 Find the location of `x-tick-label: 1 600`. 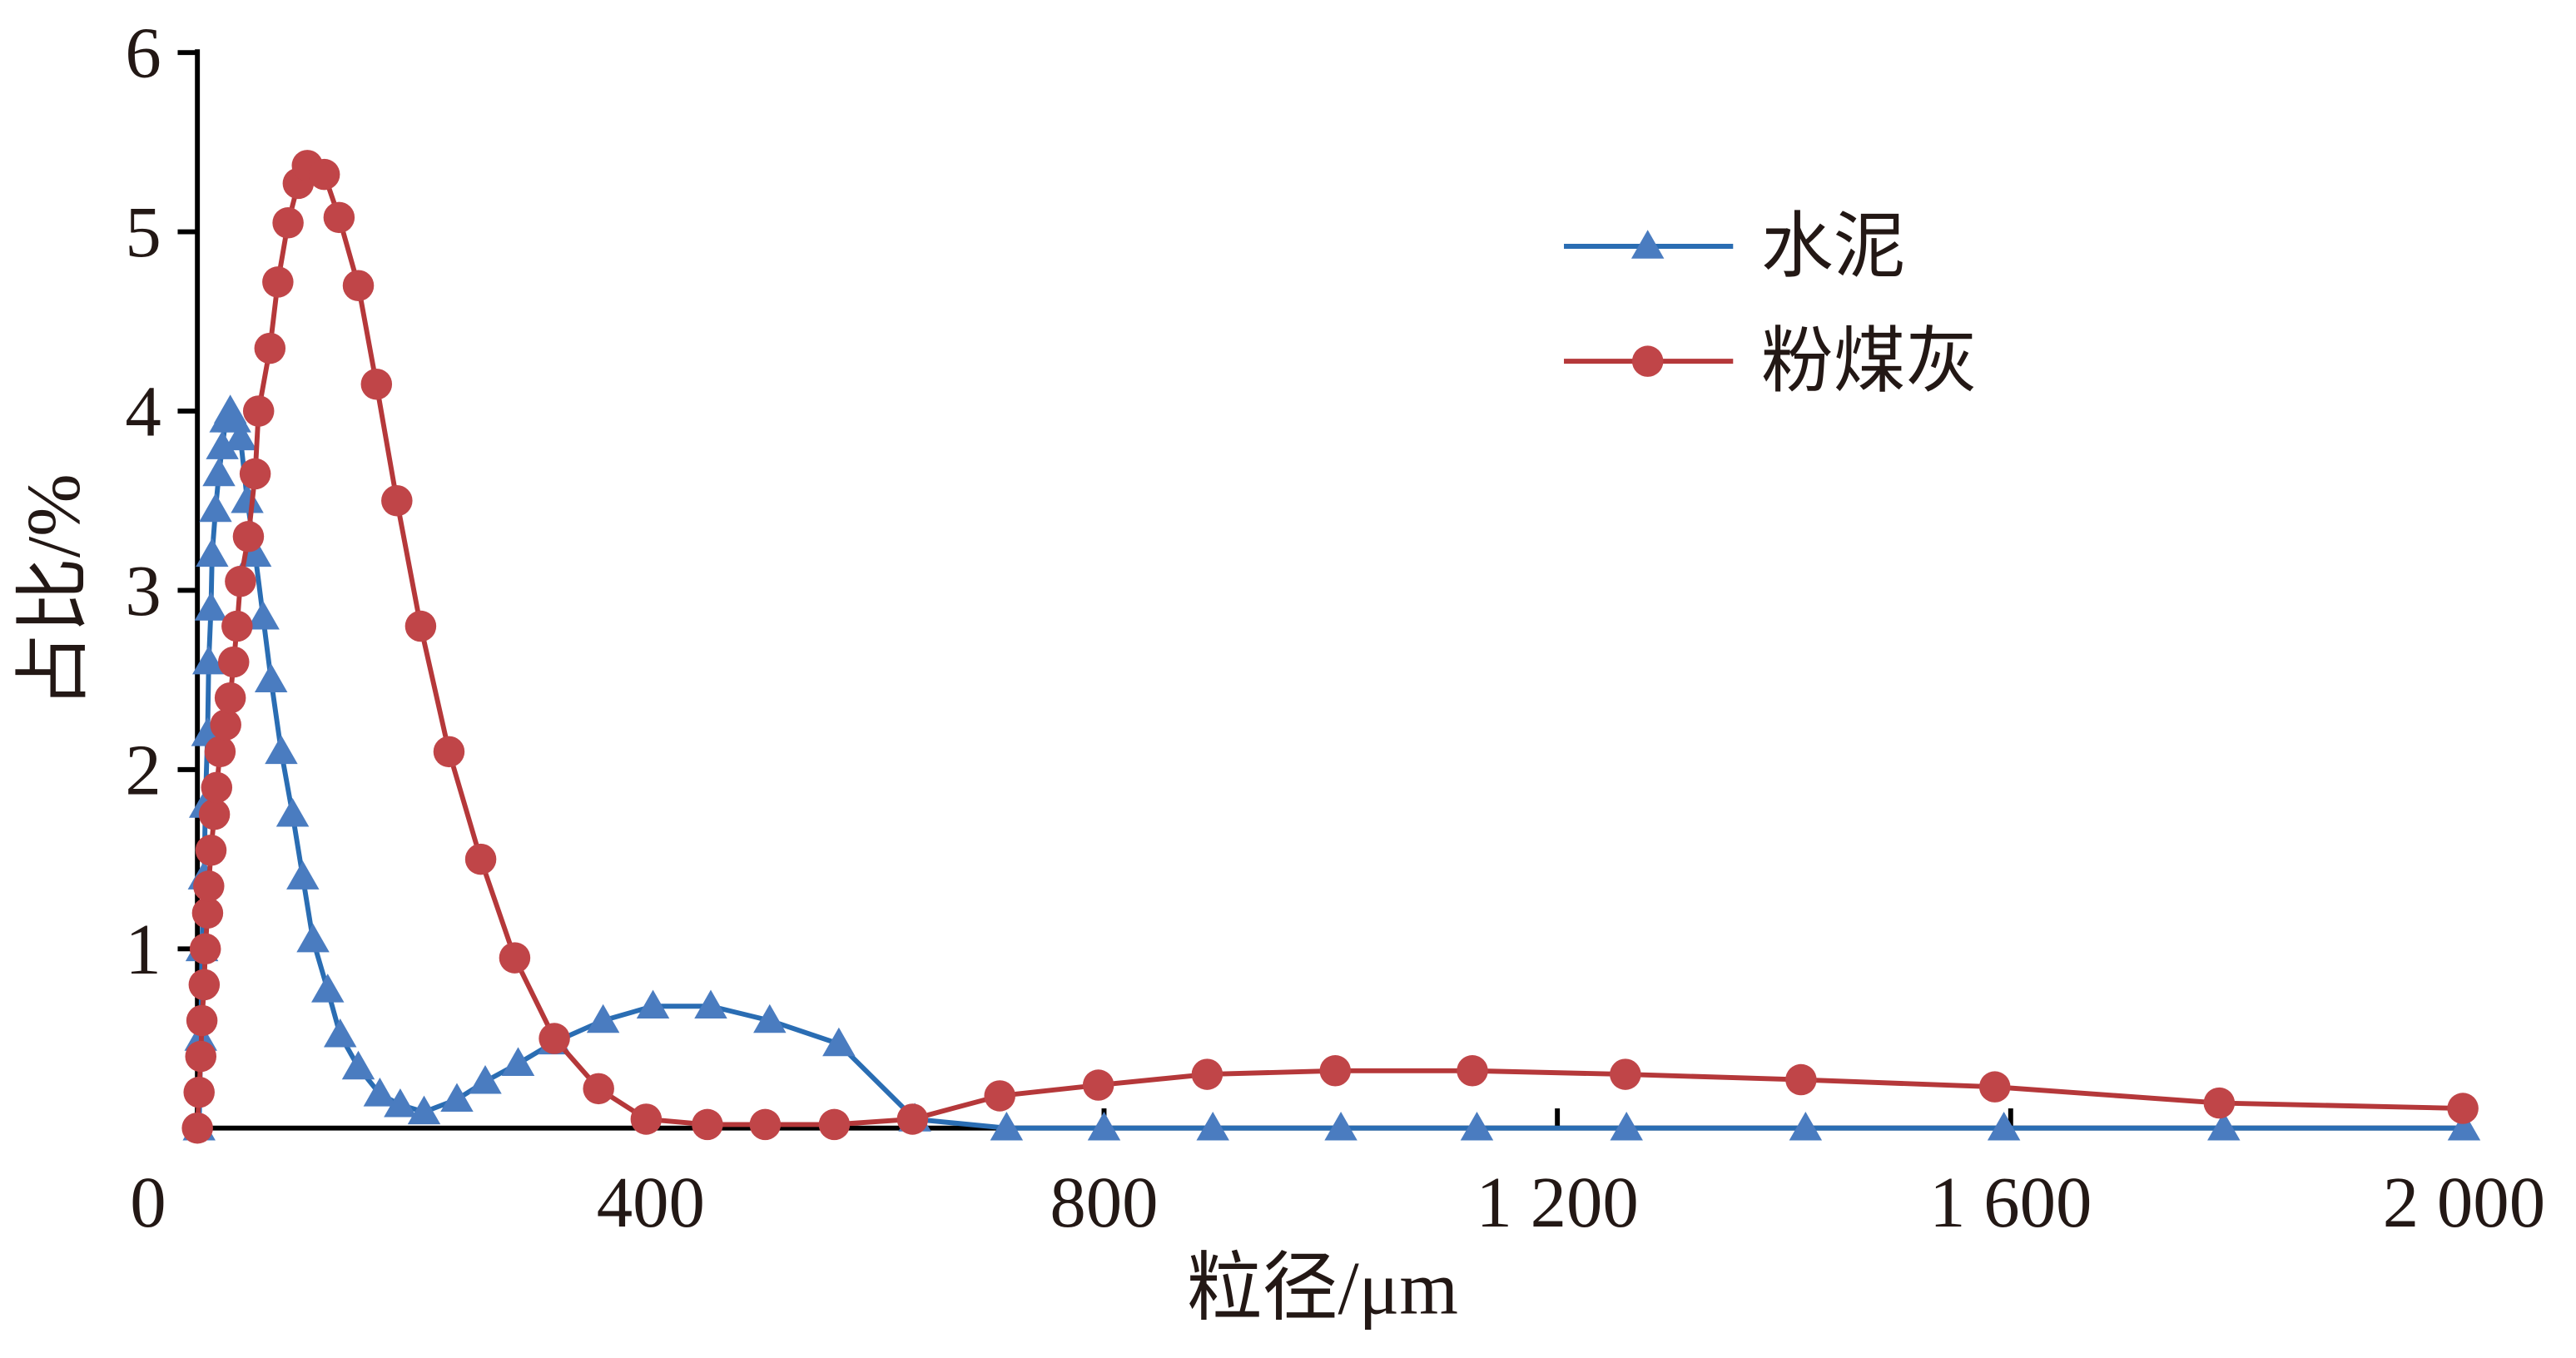

x-tick-label: 1 600 is located at coordinates (2010, 1202).